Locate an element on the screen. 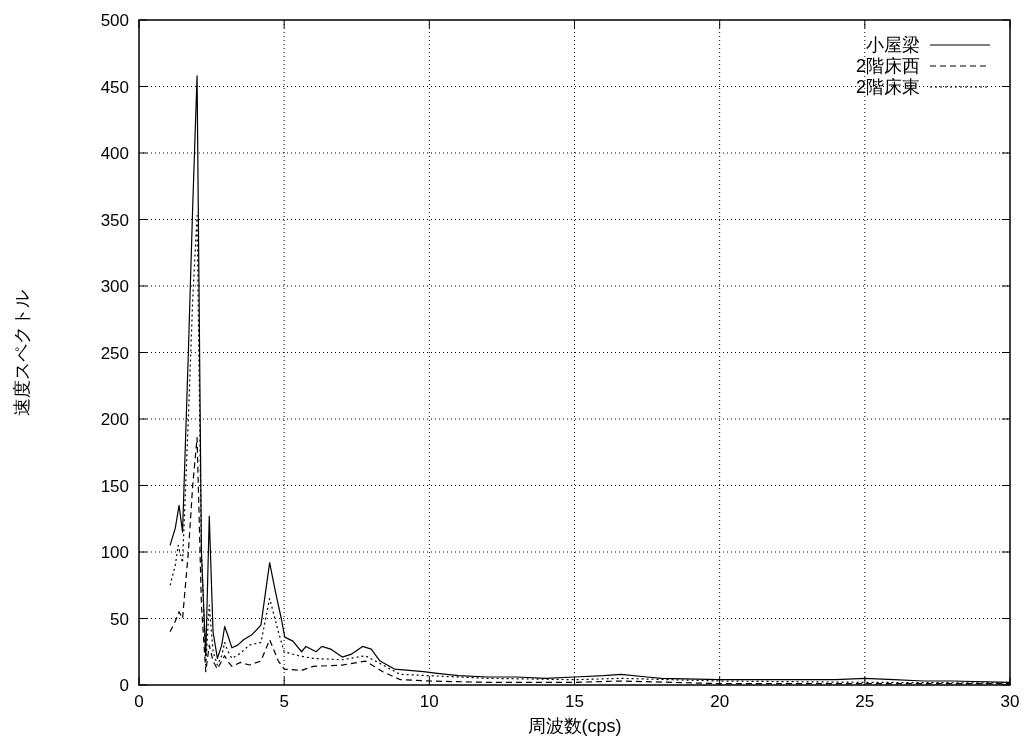  x-tick-label: 15 is located at coordinates (574, 701).